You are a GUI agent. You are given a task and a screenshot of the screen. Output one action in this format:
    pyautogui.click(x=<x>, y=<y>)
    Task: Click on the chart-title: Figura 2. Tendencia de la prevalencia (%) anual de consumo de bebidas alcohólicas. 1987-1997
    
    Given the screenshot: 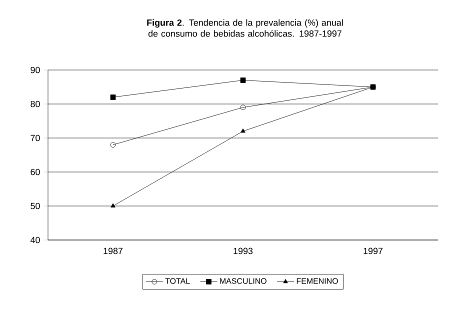 What is the action you would take?
    pyautogui.click(x=245, y=28)
    